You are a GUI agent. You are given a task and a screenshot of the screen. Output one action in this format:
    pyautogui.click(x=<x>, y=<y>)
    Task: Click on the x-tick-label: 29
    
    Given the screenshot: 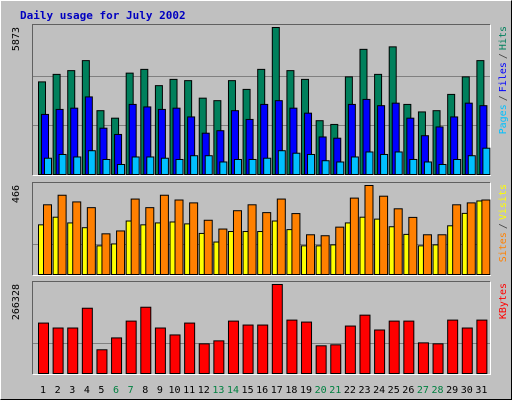 What is the action you would take?
    pyautogui.click(x=452, y=390)
    